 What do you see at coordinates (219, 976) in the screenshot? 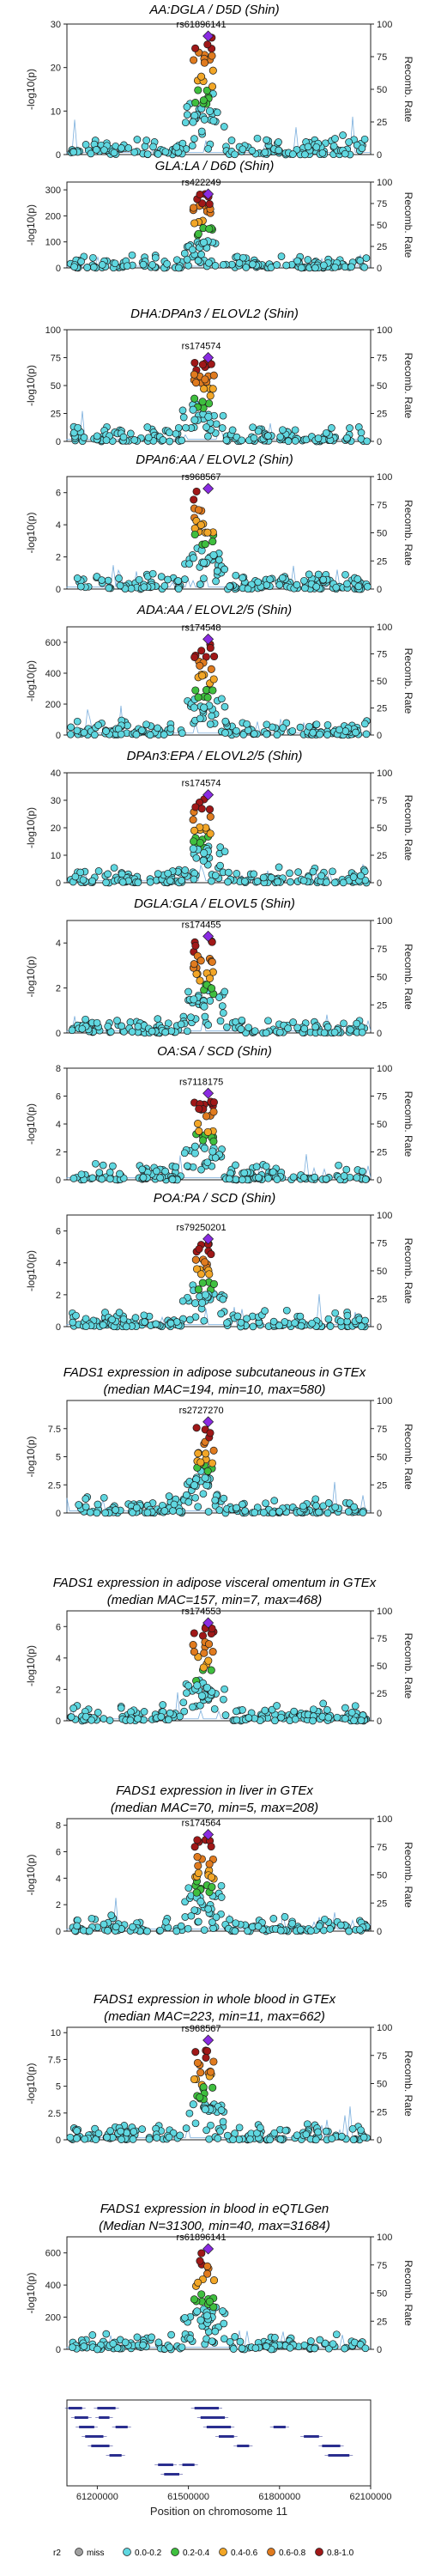
I see `plot-area` at bounding box center [219, 976].